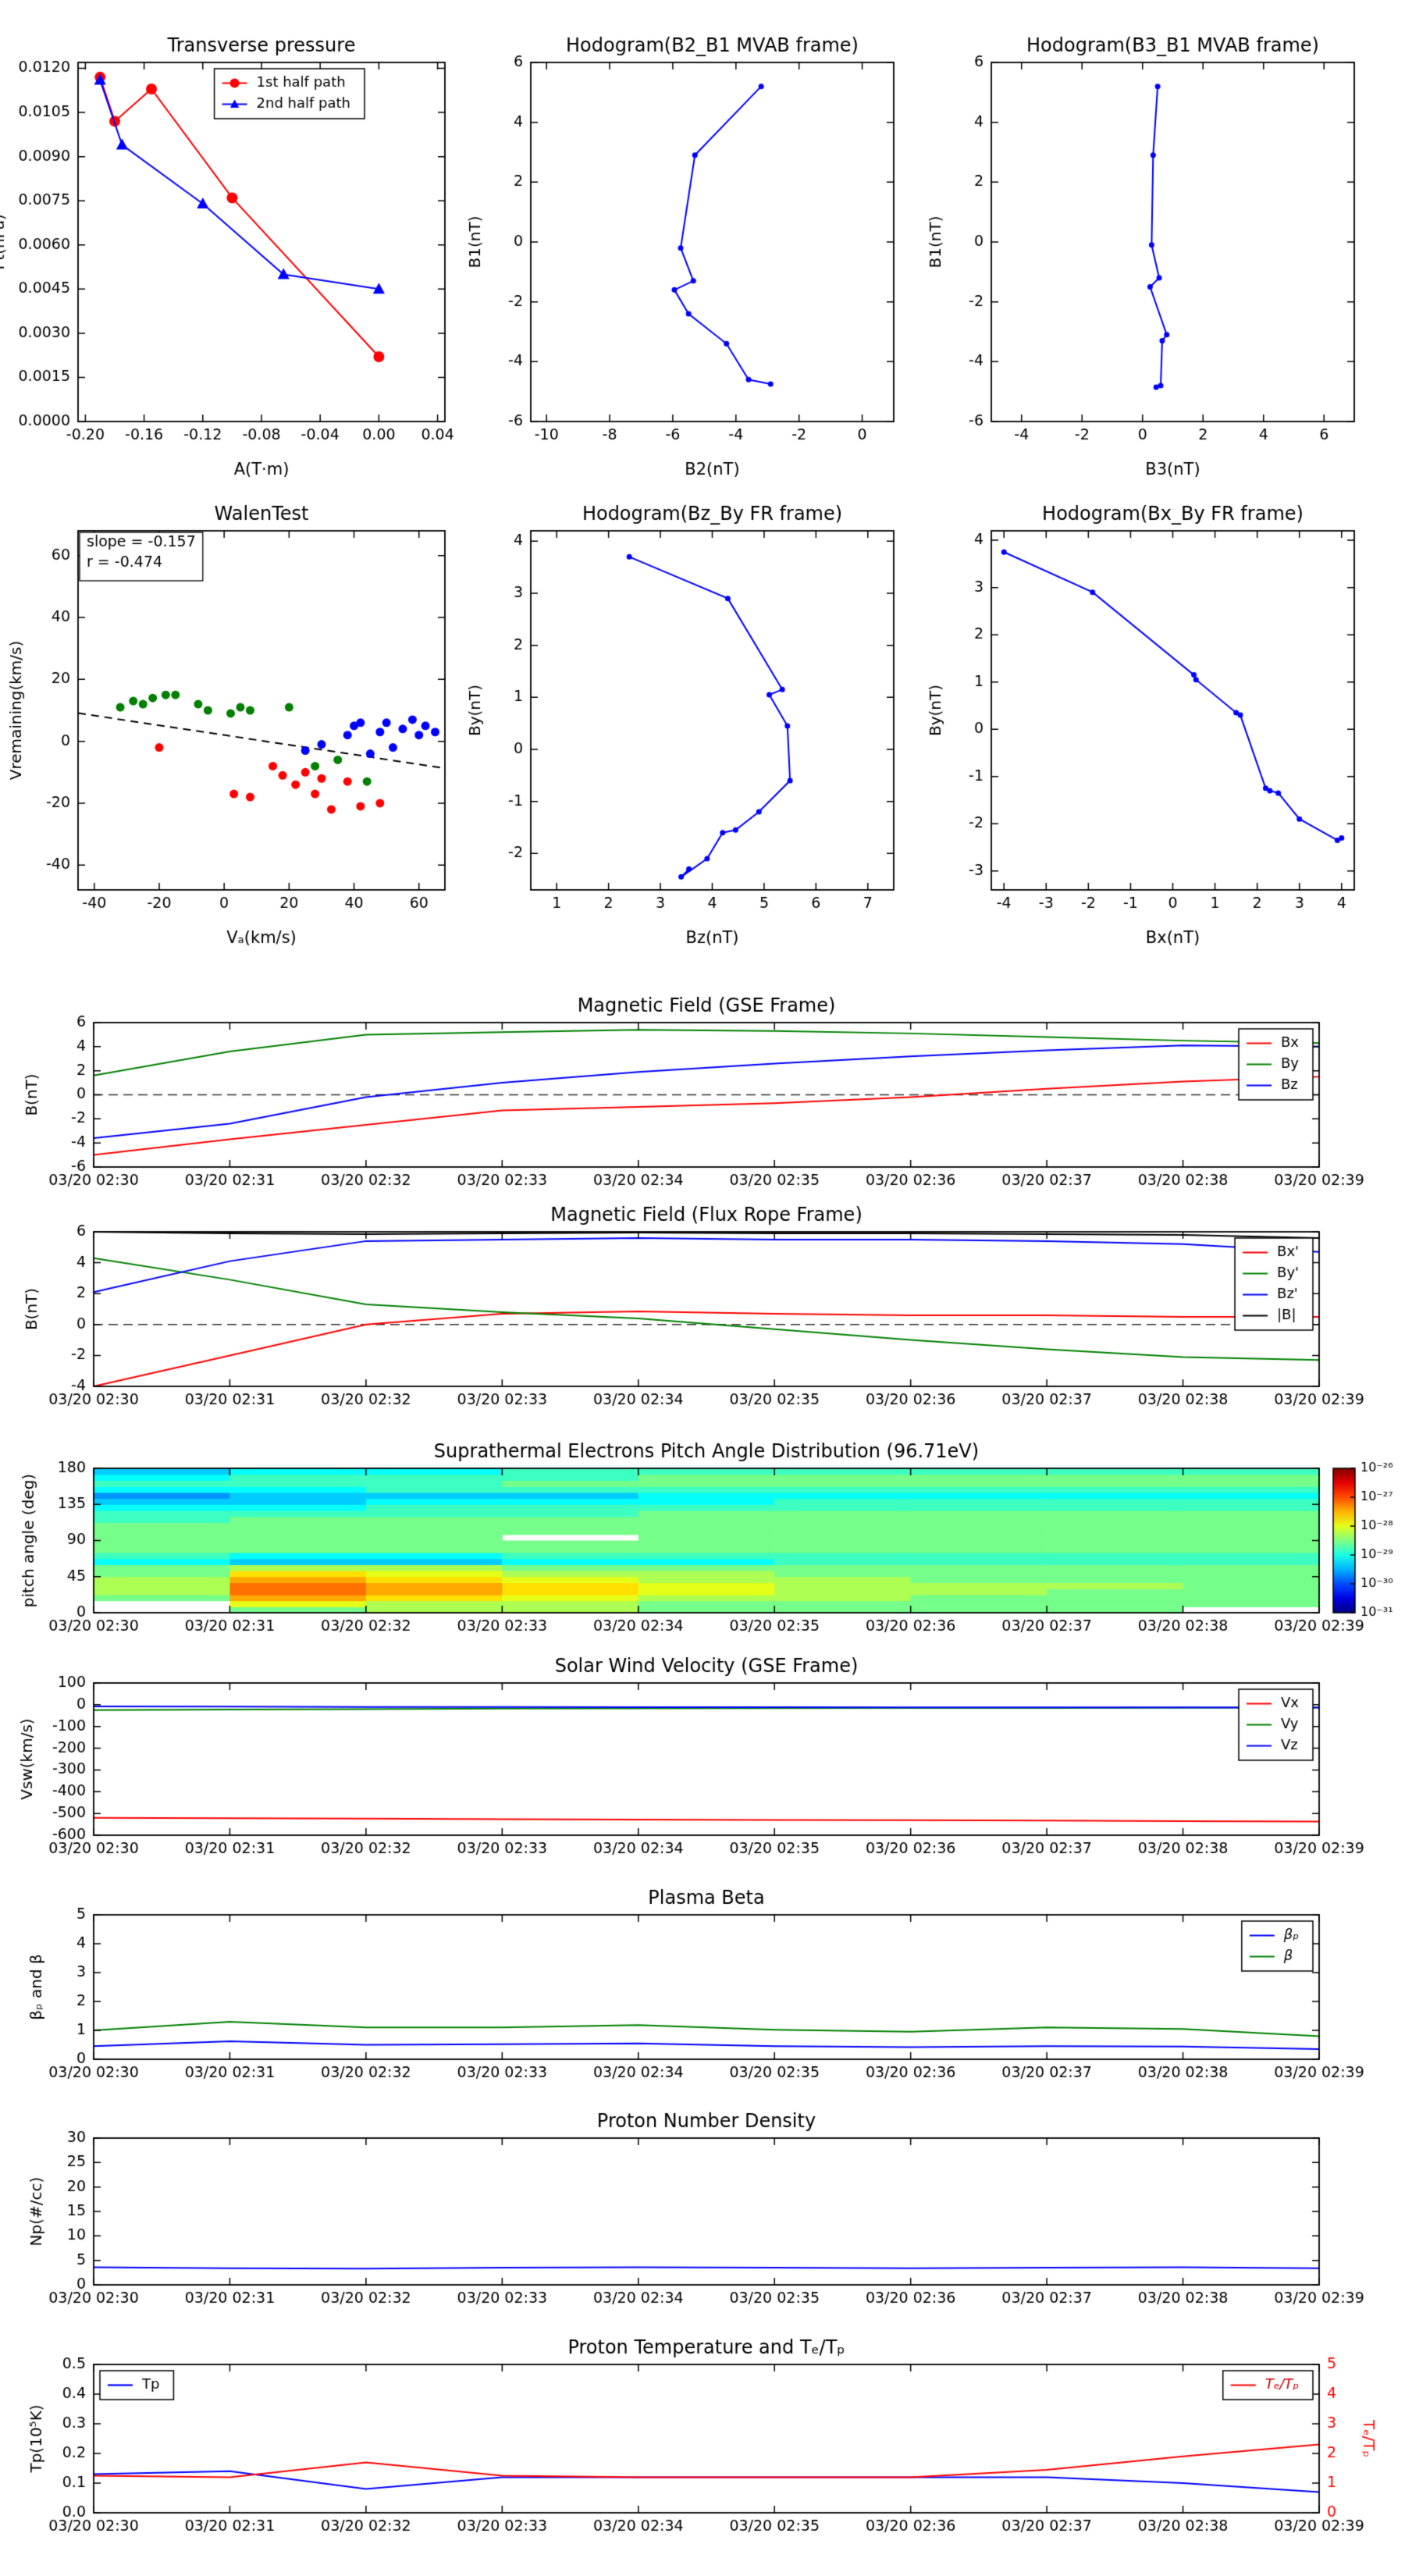 This screenshot has height=2576, width=1405. Describe the element at coordinates (707, 1104) in the screenshot. I see `panel-b-gse` at that location.